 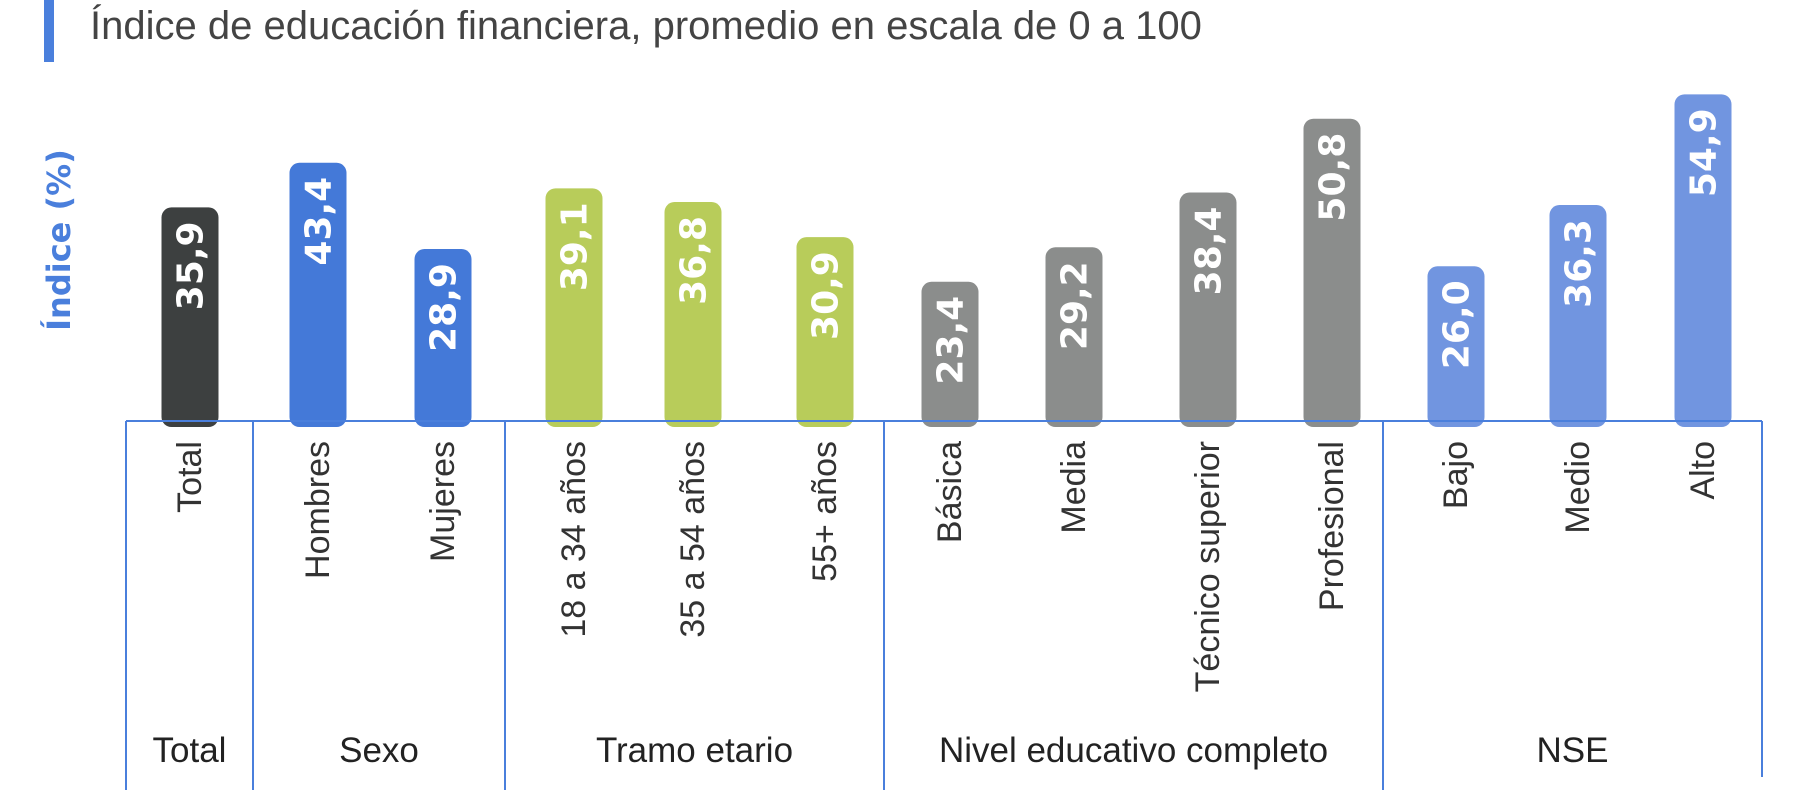 What do you see at coordinates (319, 221) in the screenshot?
I see `bar-value-label: 43,4` at bounding box center [319, 221].